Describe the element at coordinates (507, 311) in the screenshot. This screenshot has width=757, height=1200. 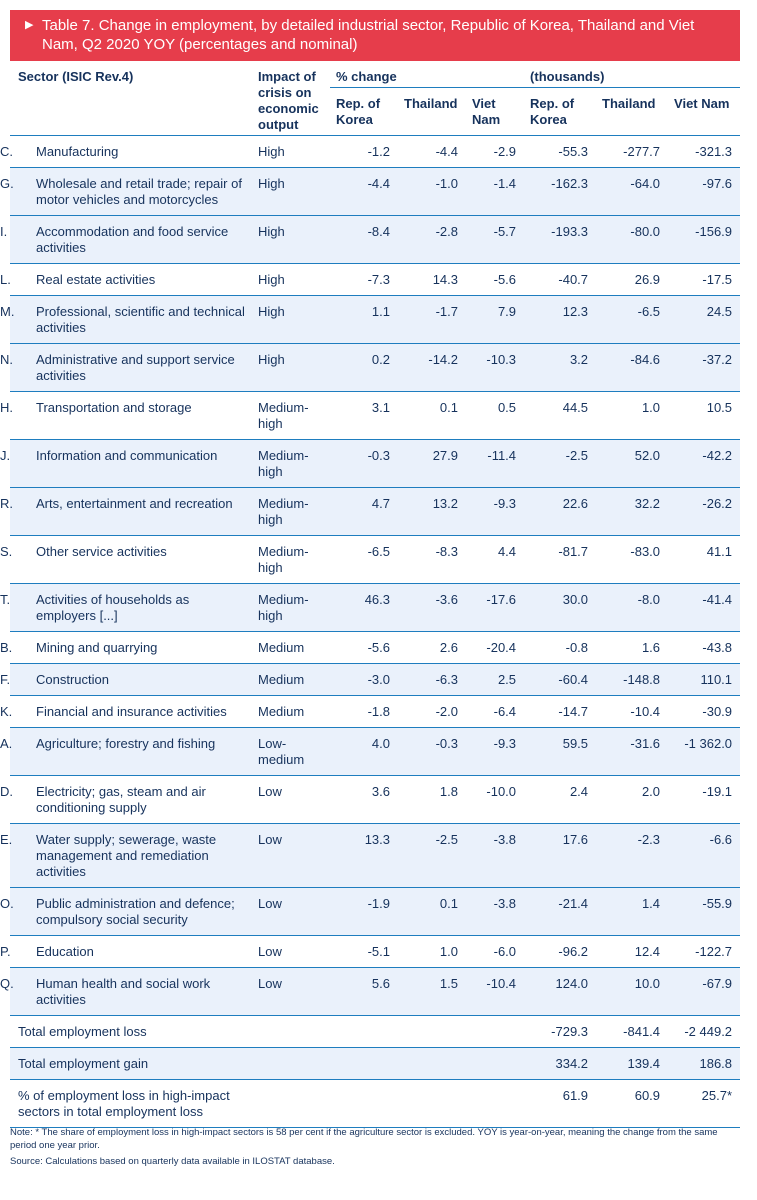
I see `pct-value-cell: 7.9` at that location.